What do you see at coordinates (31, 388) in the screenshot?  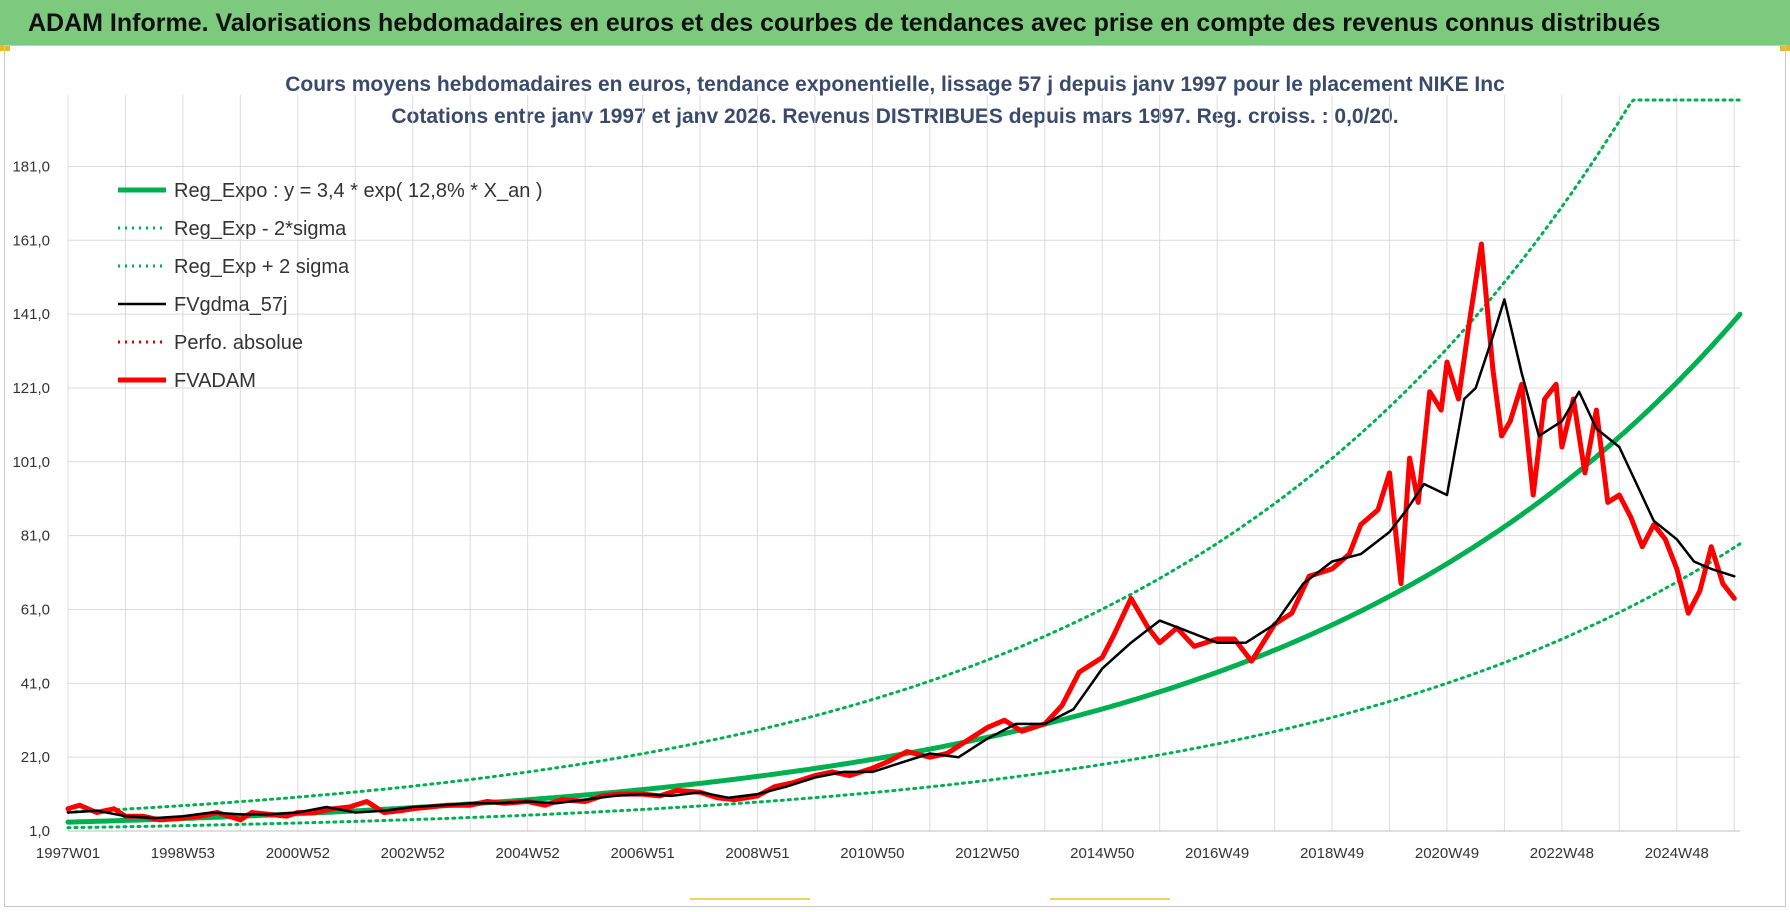 I see `y-tick-label: 121,0` at bounding box center [31, 388].